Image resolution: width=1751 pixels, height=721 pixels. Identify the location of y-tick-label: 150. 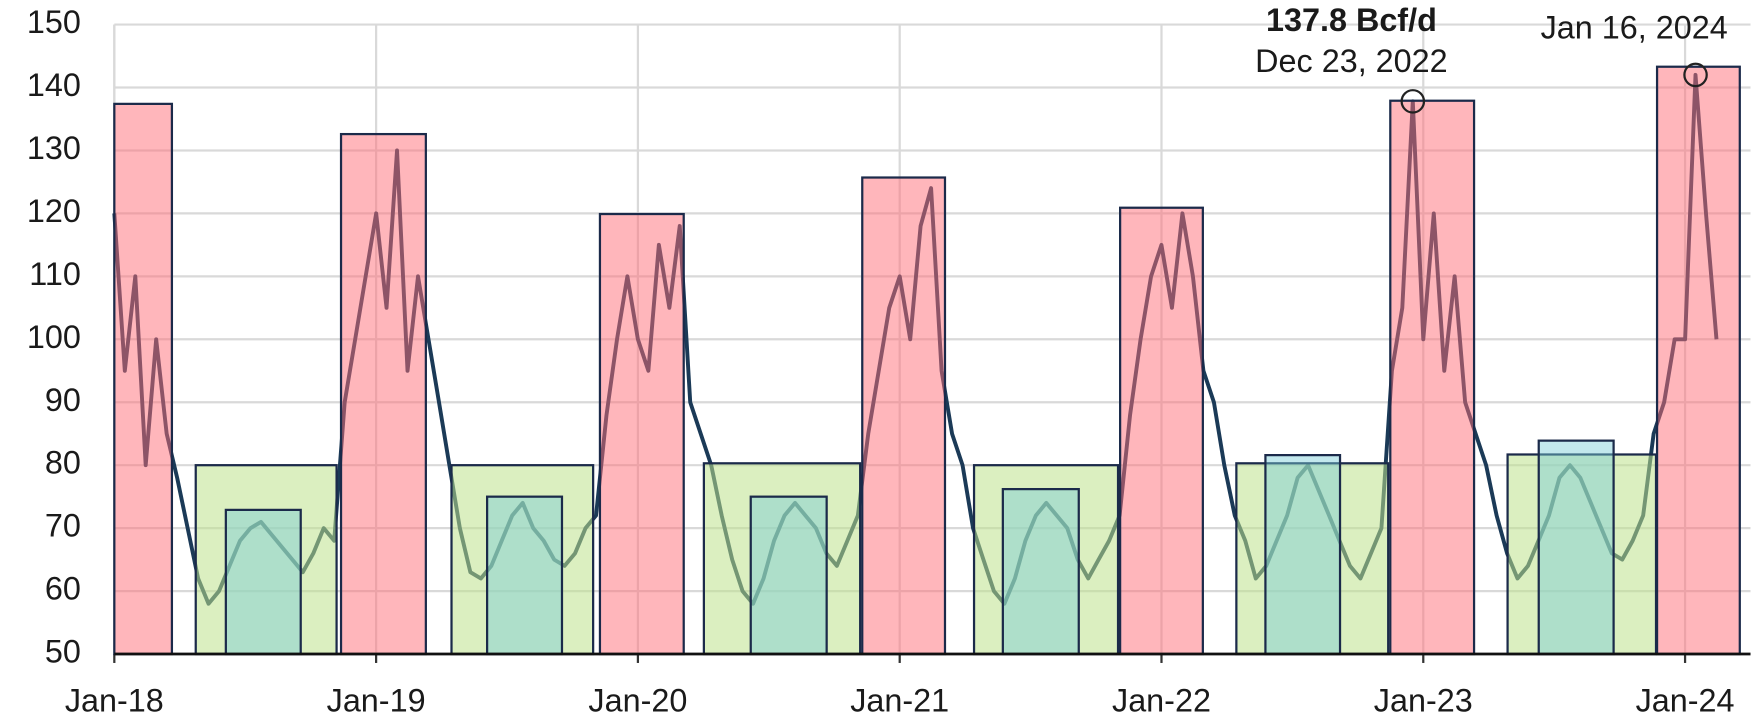
(54, 22).